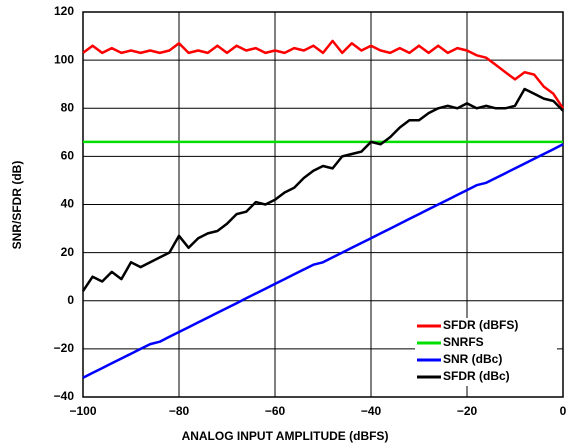 The width and height of the screenshot is (569, 448). Describe the element at coordinates (68, 156) in the screenshot. I see `y-tick-label: 60` at that location.